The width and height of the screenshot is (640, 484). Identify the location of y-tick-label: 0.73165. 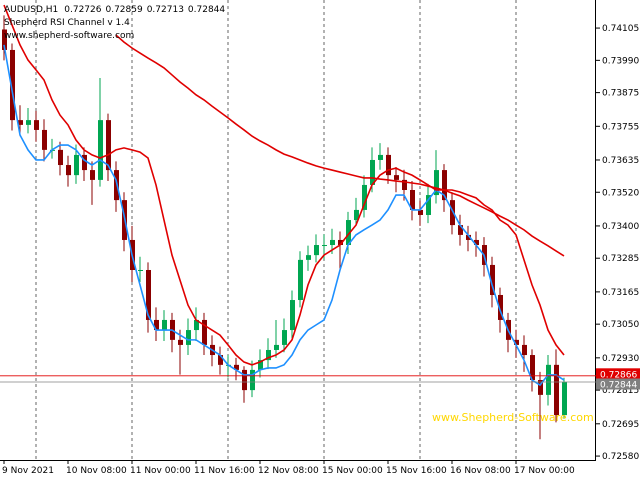
(620, 293).